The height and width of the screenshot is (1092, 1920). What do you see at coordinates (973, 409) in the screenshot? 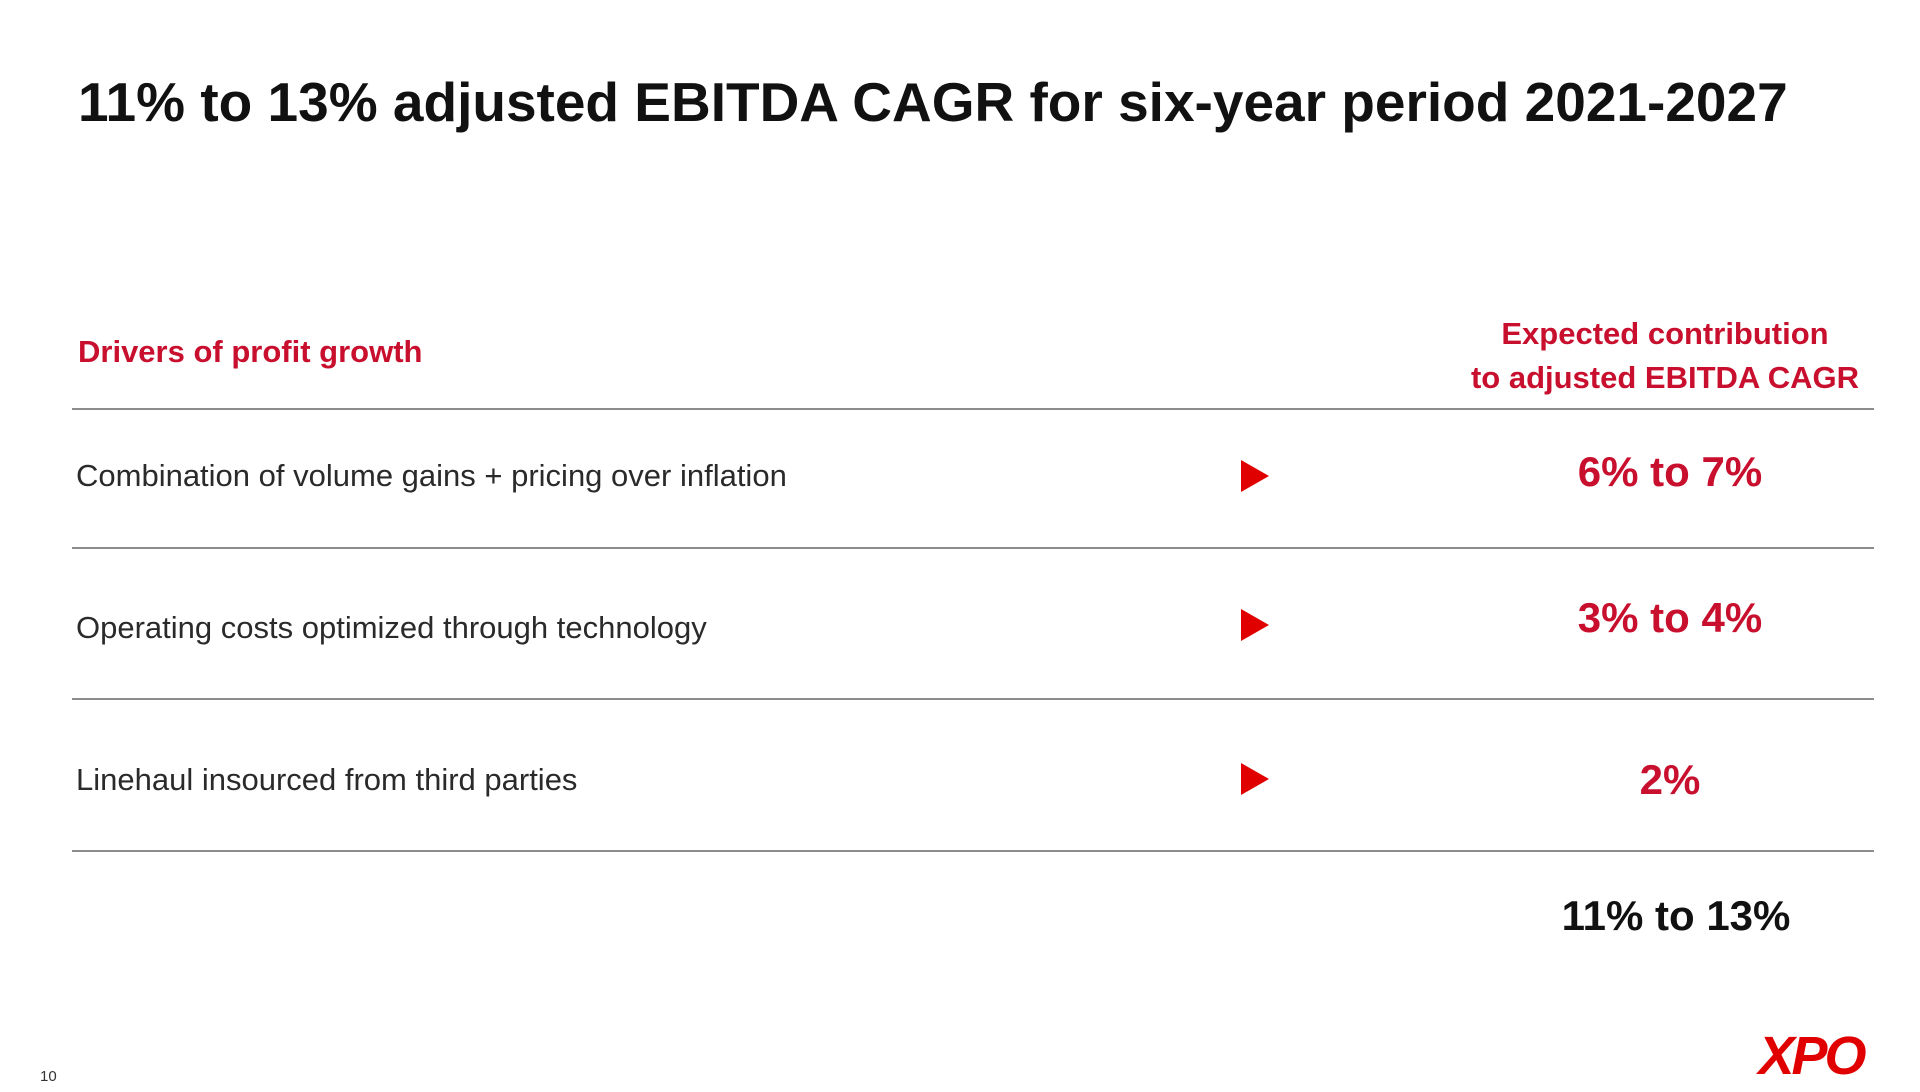
I see `header-divider` at bounding box center [973, 409].